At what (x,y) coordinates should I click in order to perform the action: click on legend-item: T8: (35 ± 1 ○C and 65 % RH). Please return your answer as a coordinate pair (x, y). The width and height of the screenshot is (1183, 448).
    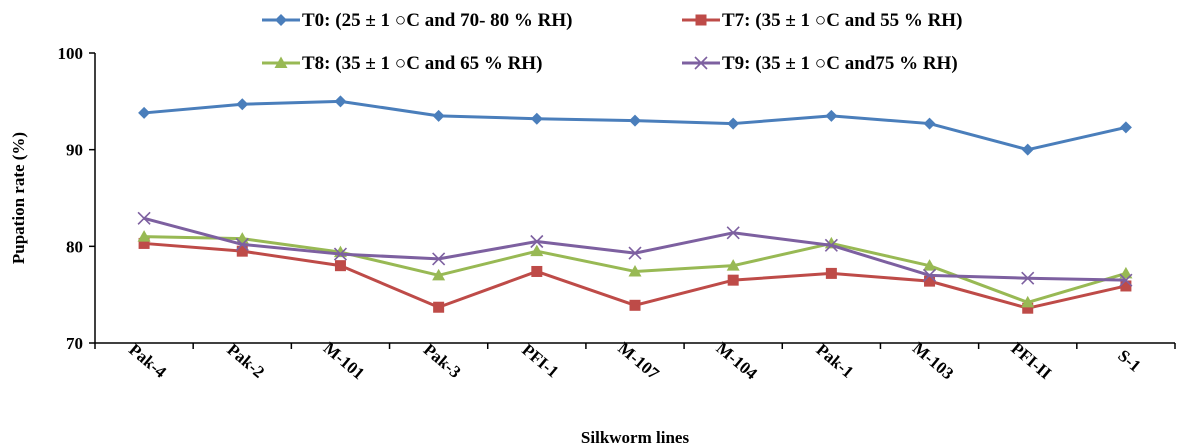
    Looking at the image, I should click on (402, 63).